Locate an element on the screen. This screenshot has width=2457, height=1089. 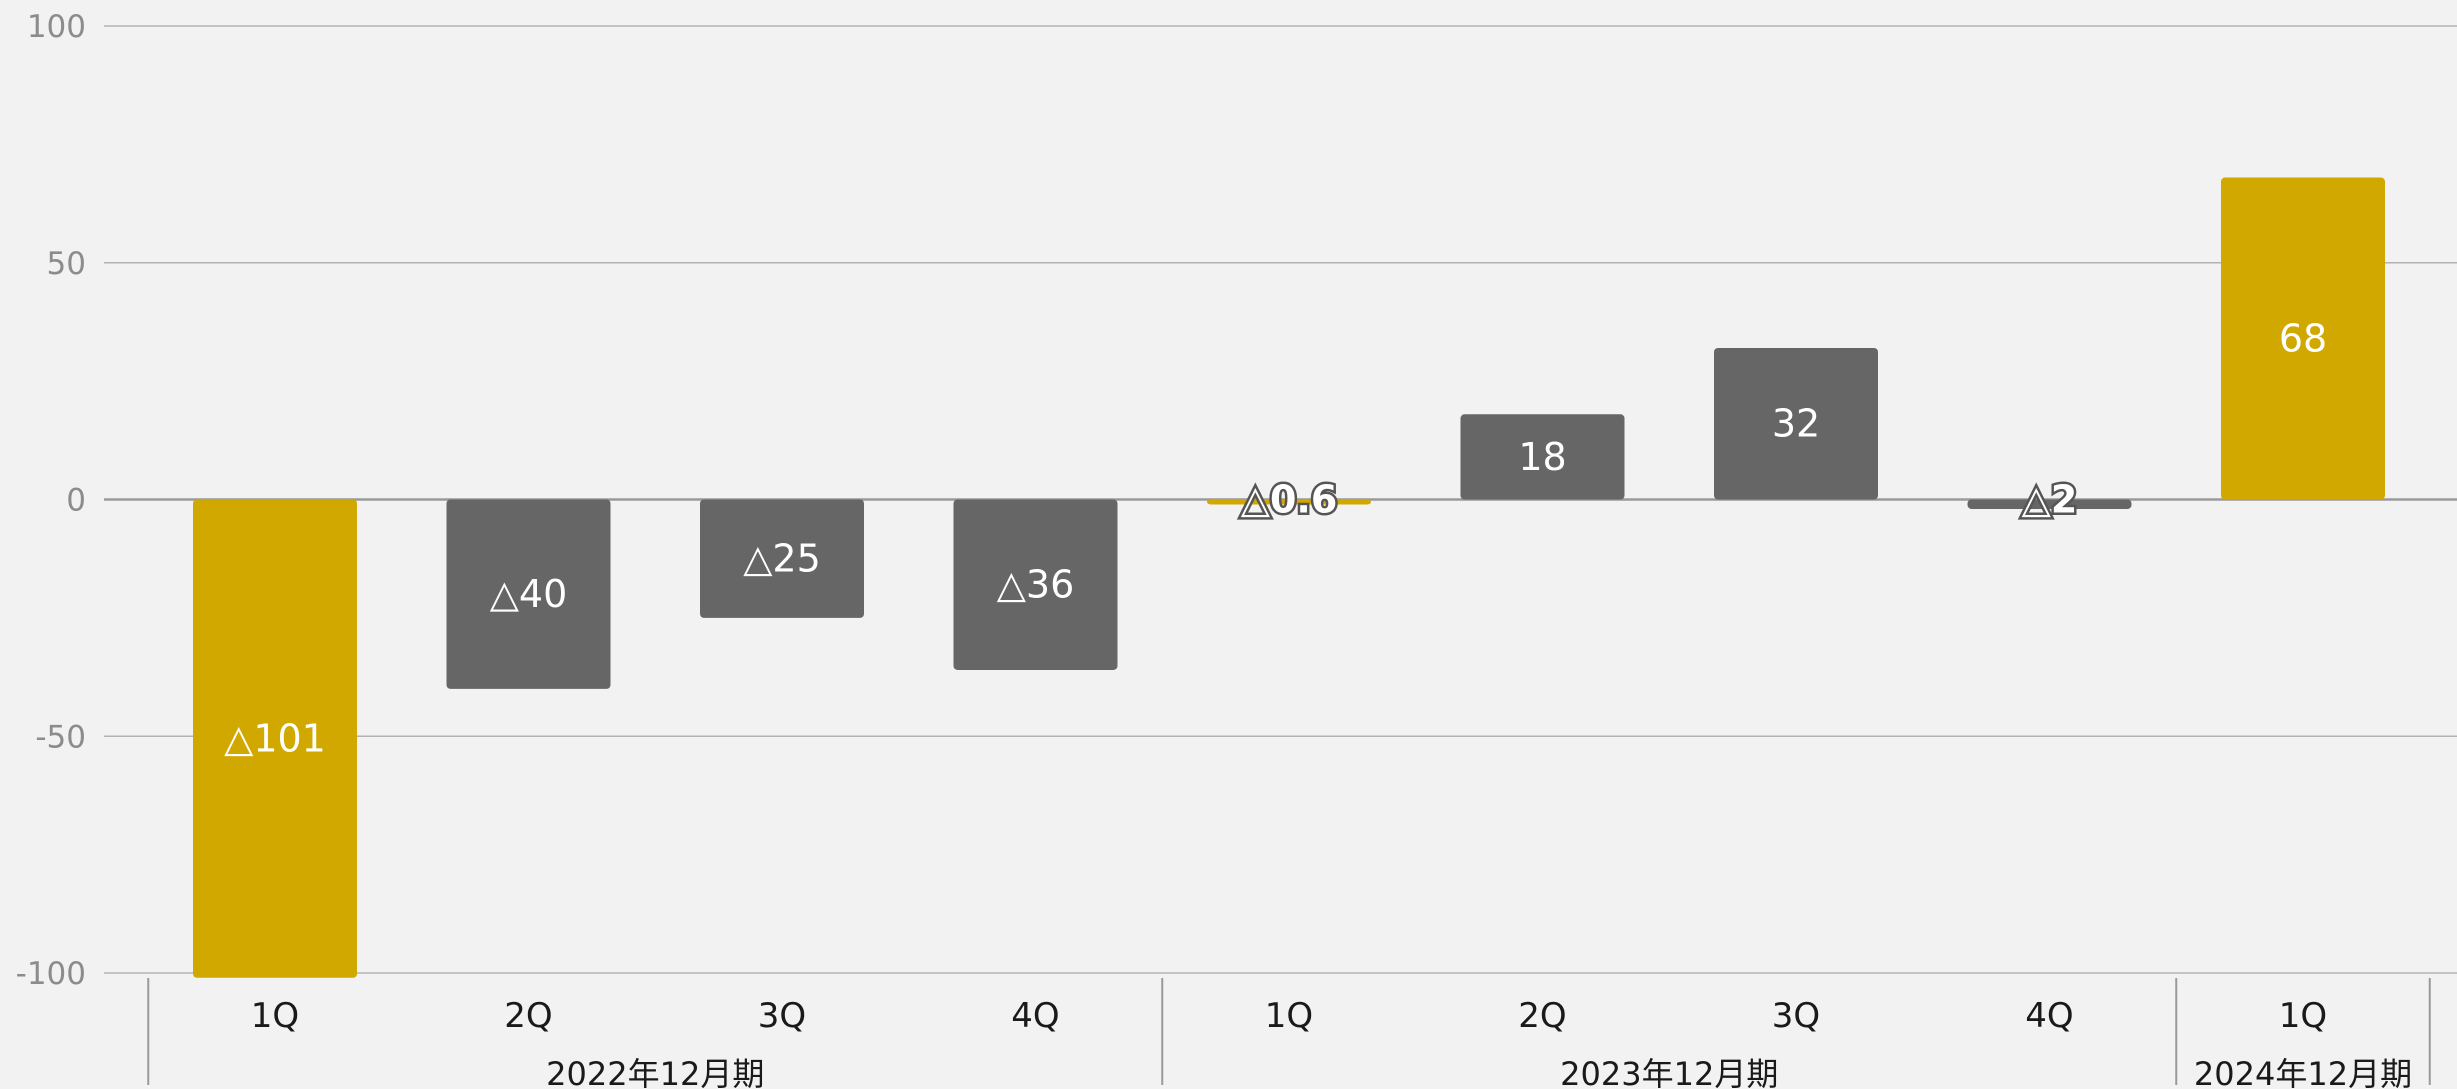
group-label: 2023年12月期 is located at coordinates (1669, 1072).